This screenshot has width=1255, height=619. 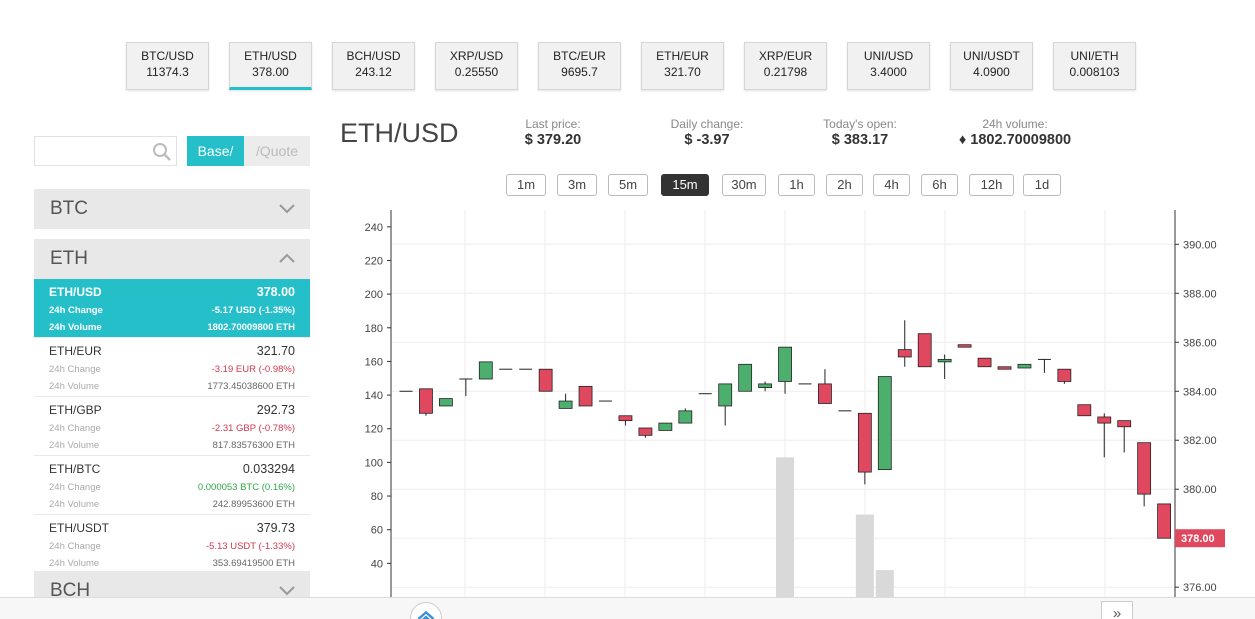 What do you see at coordinates (682, 72) in the screenshot?
I see `ticker-value: 321.70` at bounding box center [682, 72].